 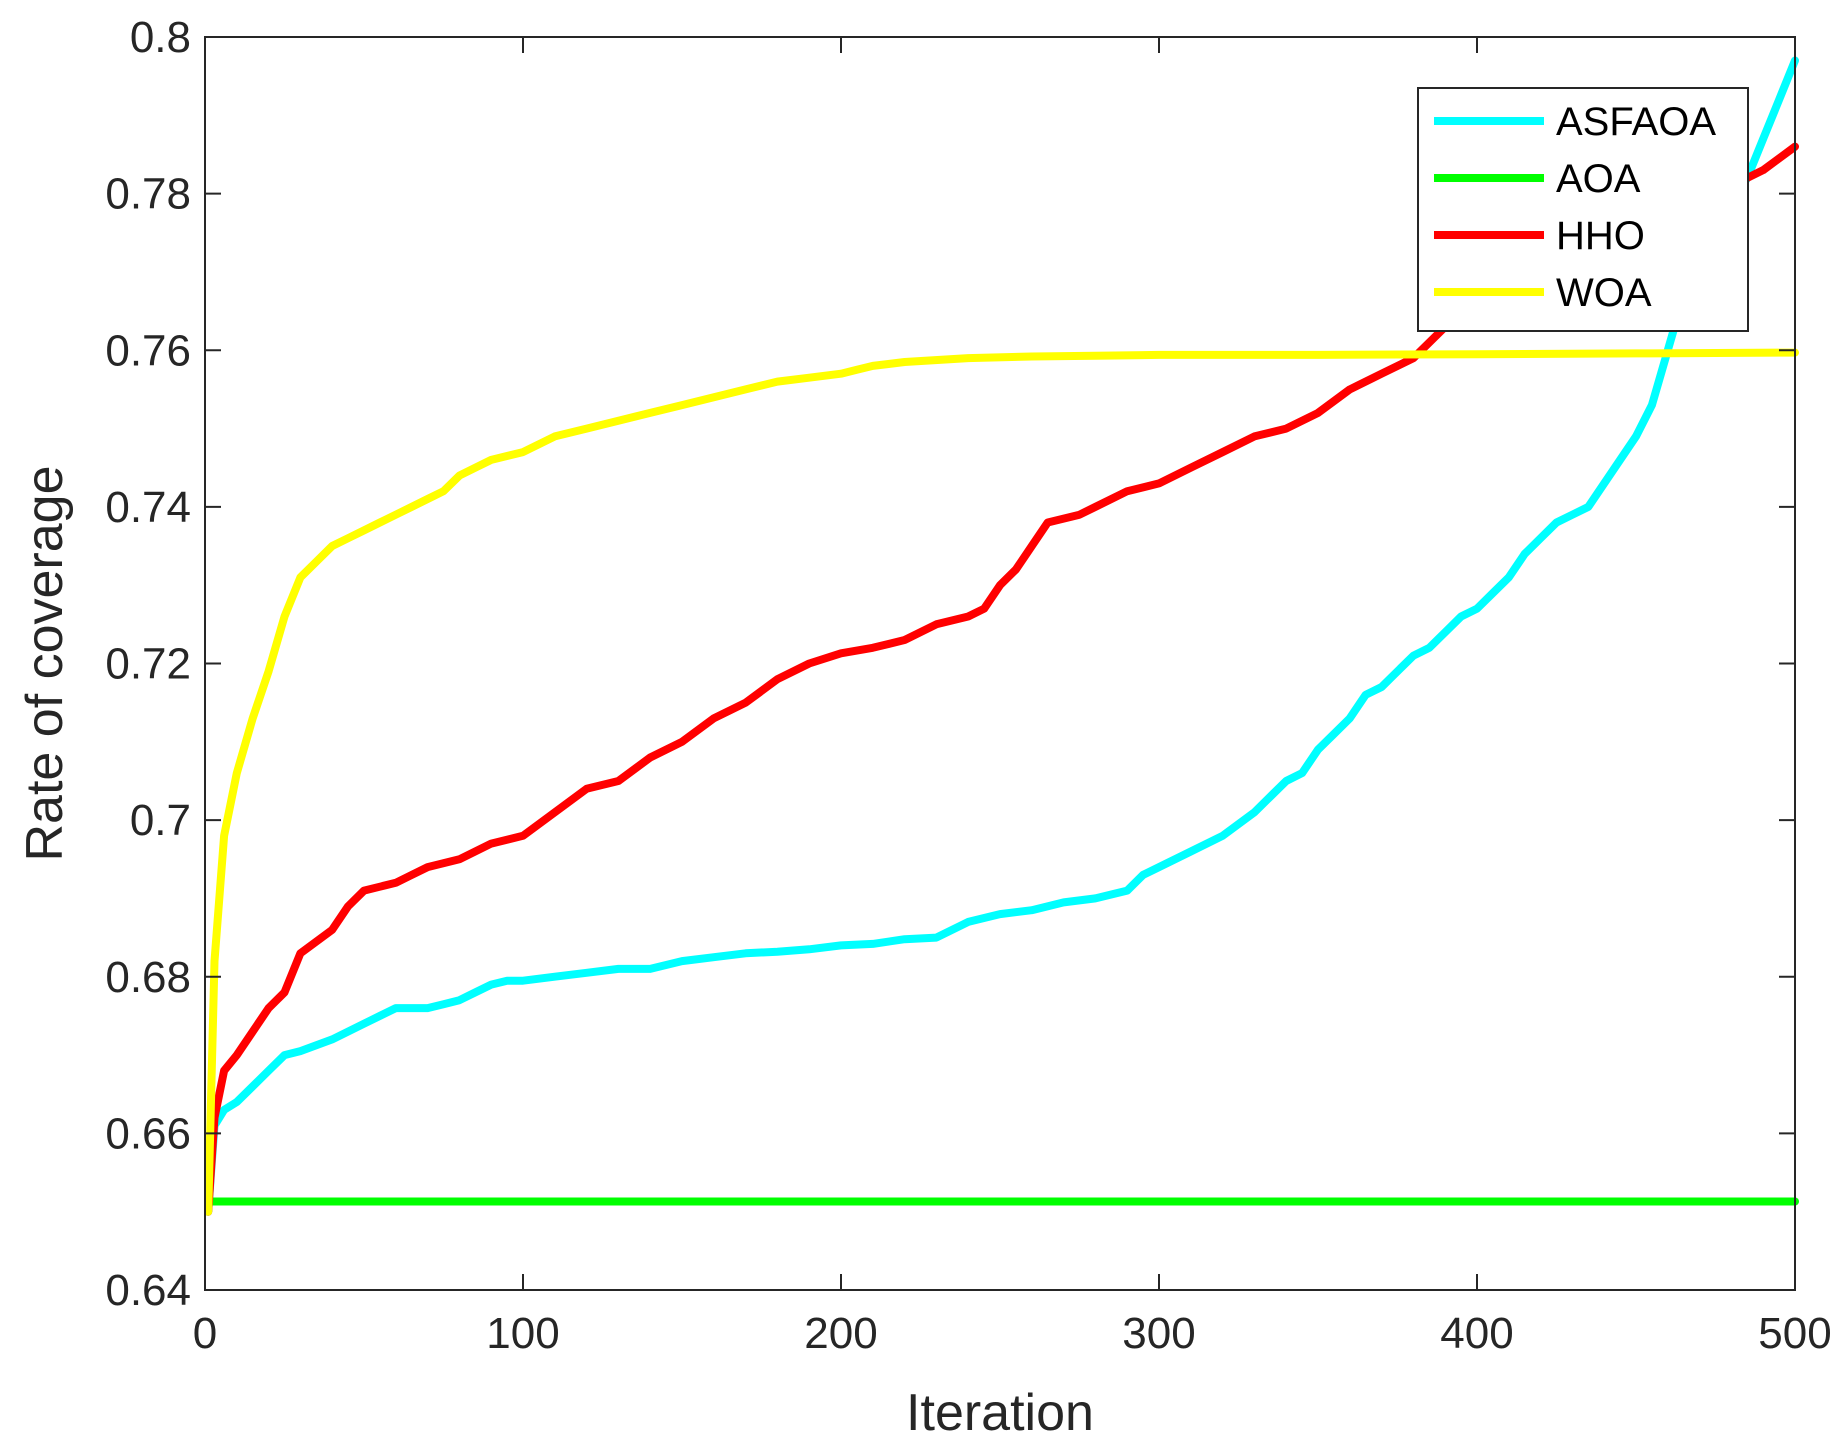 What do you see at coordinates (45, 663) in the screenshot?
I see `y-axis-label: Rate of coverage` at bounding box center [45, 663].